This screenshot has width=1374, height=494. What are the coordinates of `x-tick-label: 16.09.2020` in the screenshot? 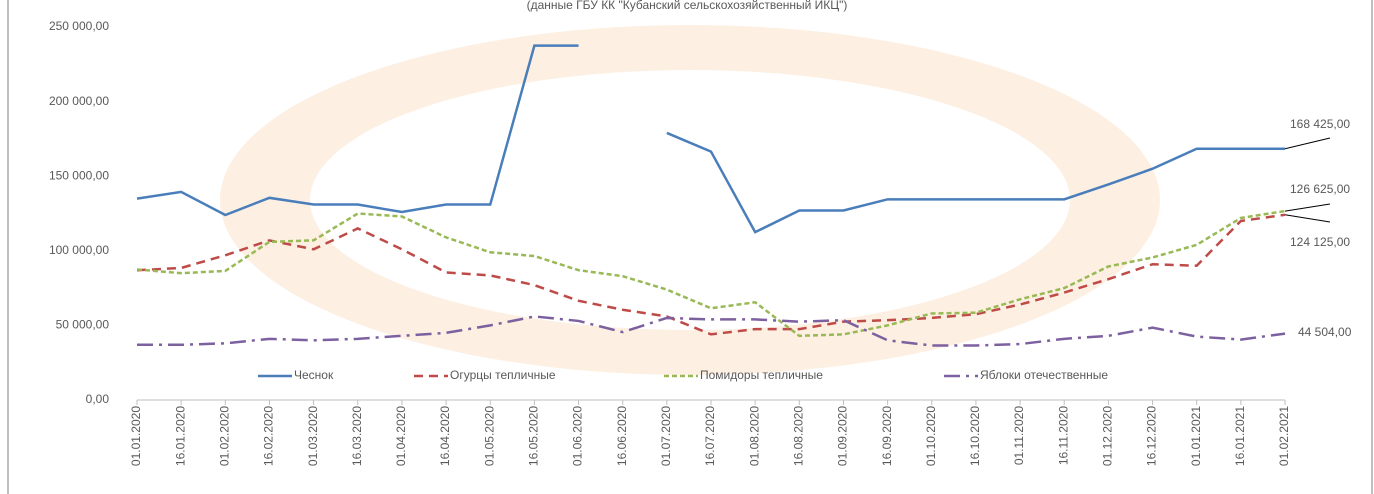 It's located at (887, 436).